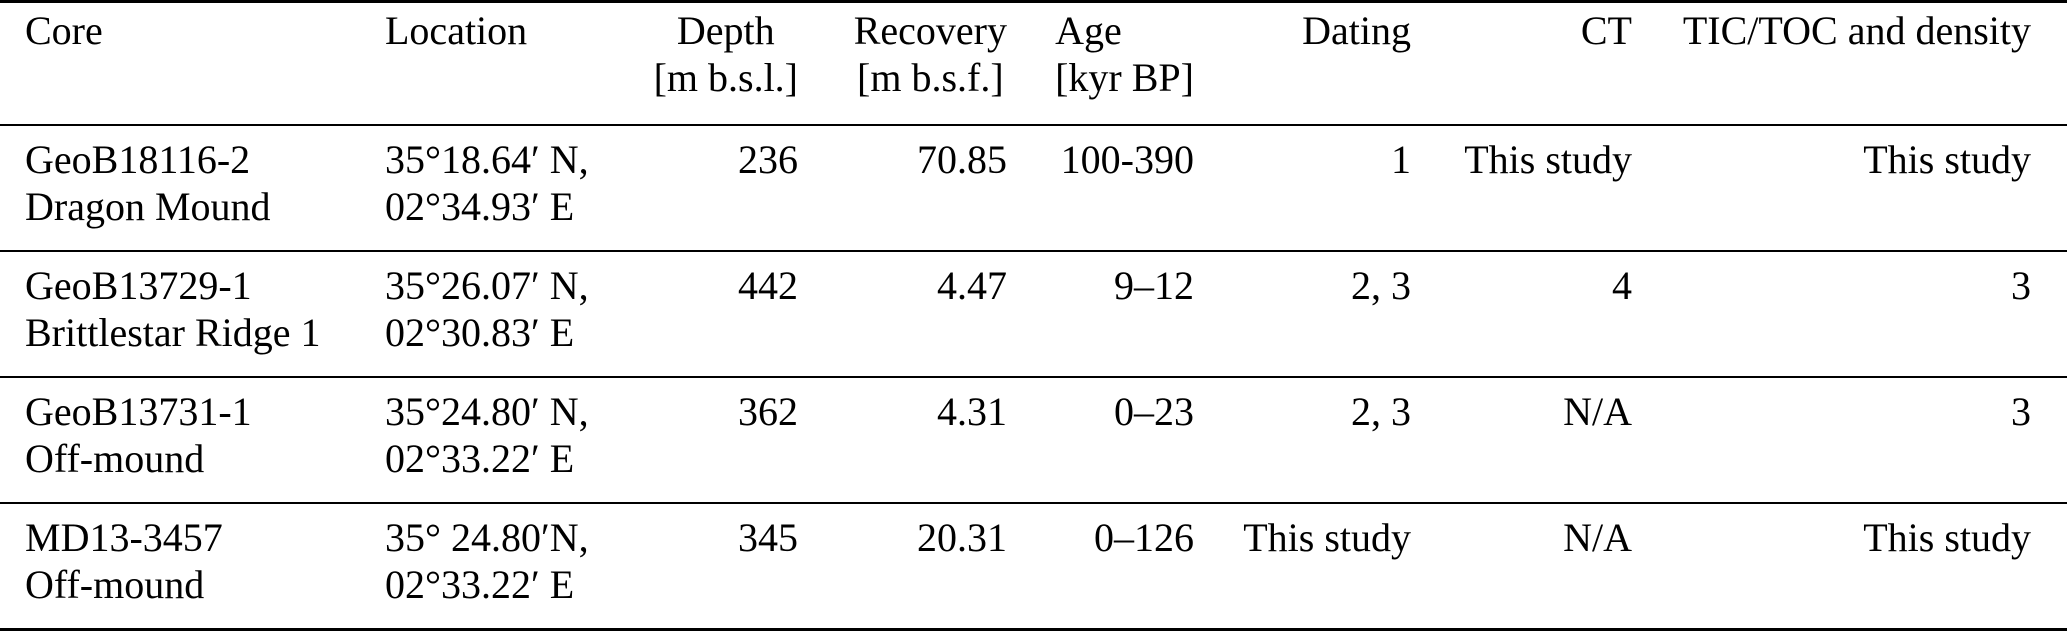 Image resolution: width=2067 pixels, height=632 pixels. I want to click on cell-age: 100-390, so click(1127, 159).